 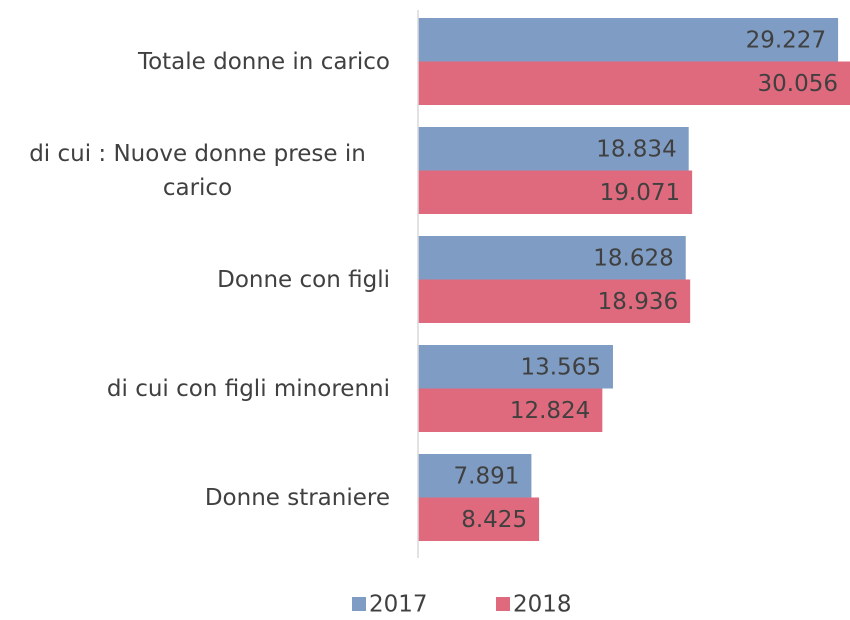 What do you see at coordinates (786, 40) in the screenshot?
I see `value-label: 29.227` at bounding box center [786, 40].